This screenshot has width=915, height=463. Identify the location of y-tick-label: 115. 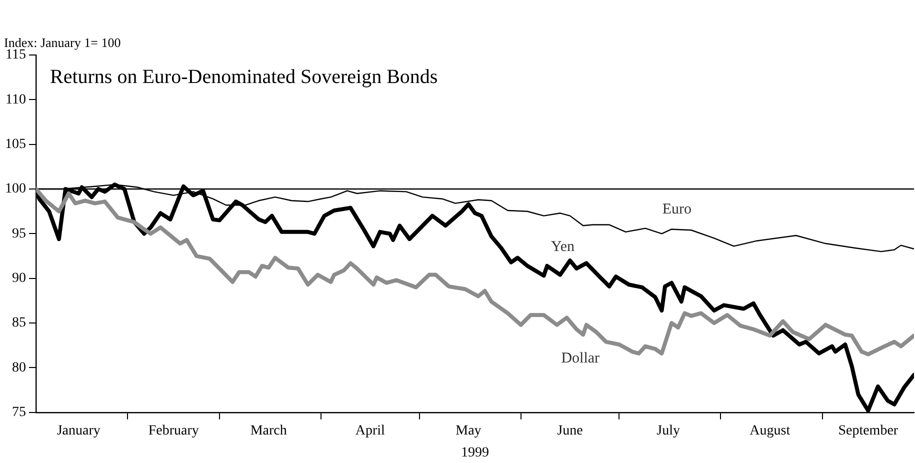
(16, 55).